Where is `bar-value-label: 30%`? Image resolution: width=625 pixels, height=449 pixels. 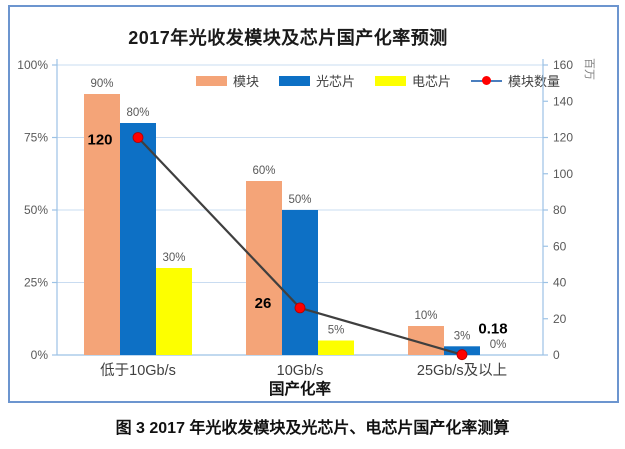 bar-value-label: 30% is located at coordinates (173, 258).